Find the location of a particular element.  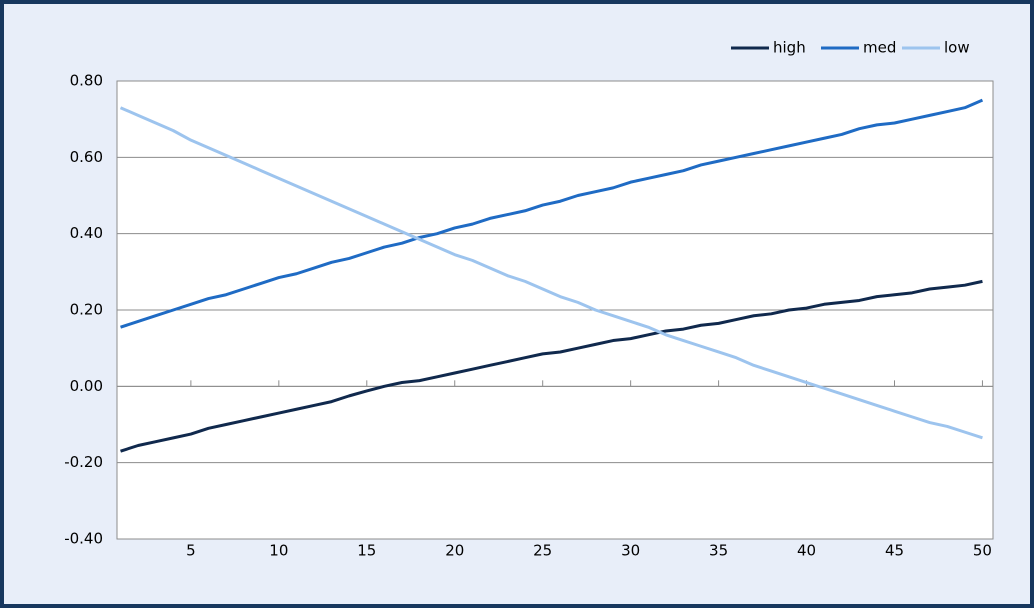

x-tick-label: 45 is located at coordinates (894, 551).